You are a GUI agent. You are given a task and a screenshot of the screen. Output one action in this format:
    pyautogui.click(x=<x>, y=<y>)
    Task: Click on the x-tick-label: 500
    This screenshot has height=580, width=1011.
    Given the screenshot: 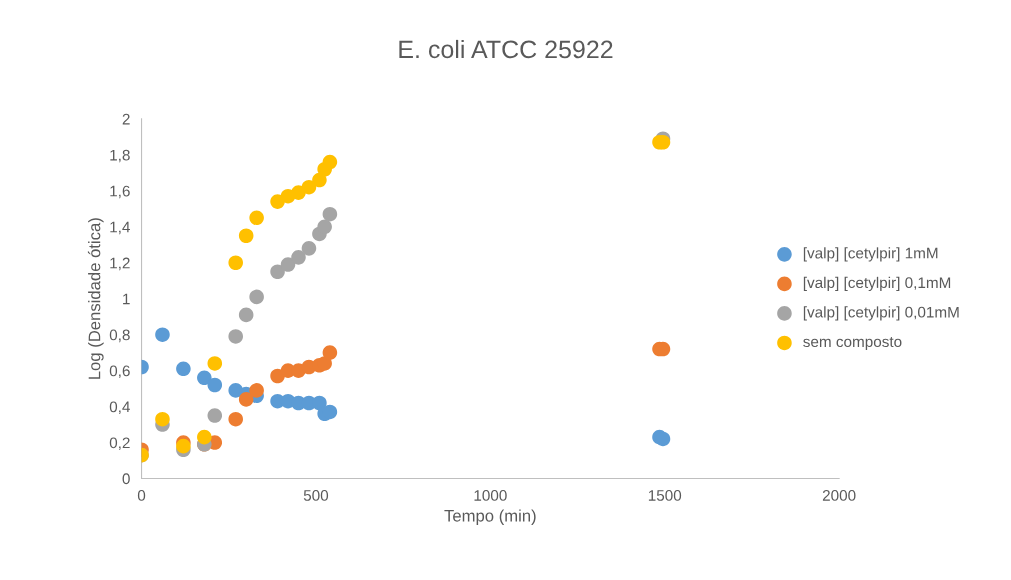 What is the action you would take?
    pyautogui.click(x=316, y=495)
    